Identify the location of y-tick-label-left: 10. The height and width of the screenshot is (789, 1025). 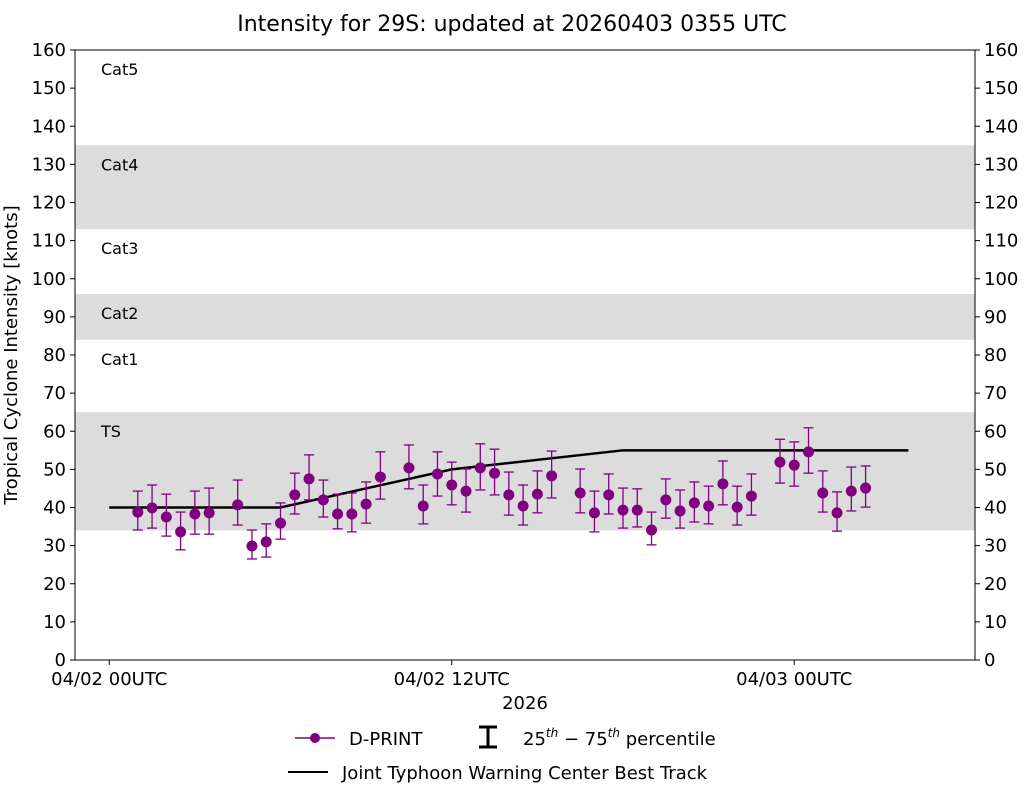
(54, 622).